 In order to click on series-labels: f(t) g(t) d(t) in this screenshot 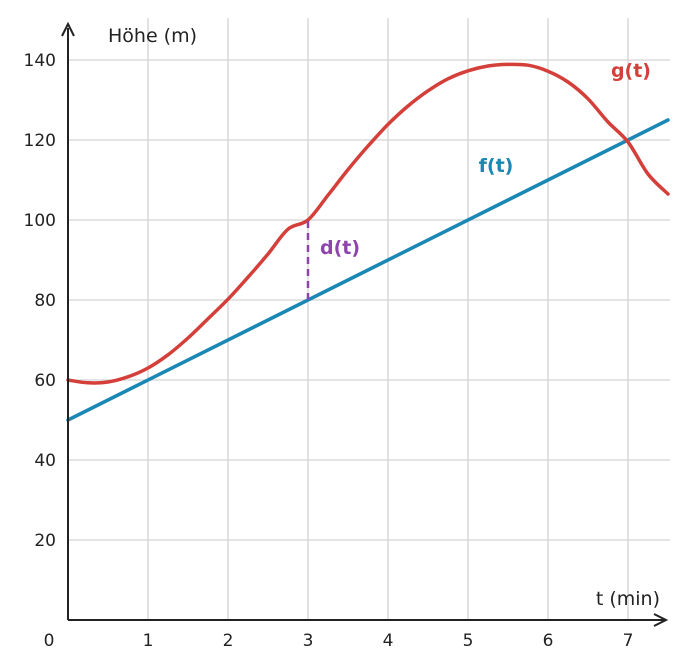, I will do `click(485, 159)`.